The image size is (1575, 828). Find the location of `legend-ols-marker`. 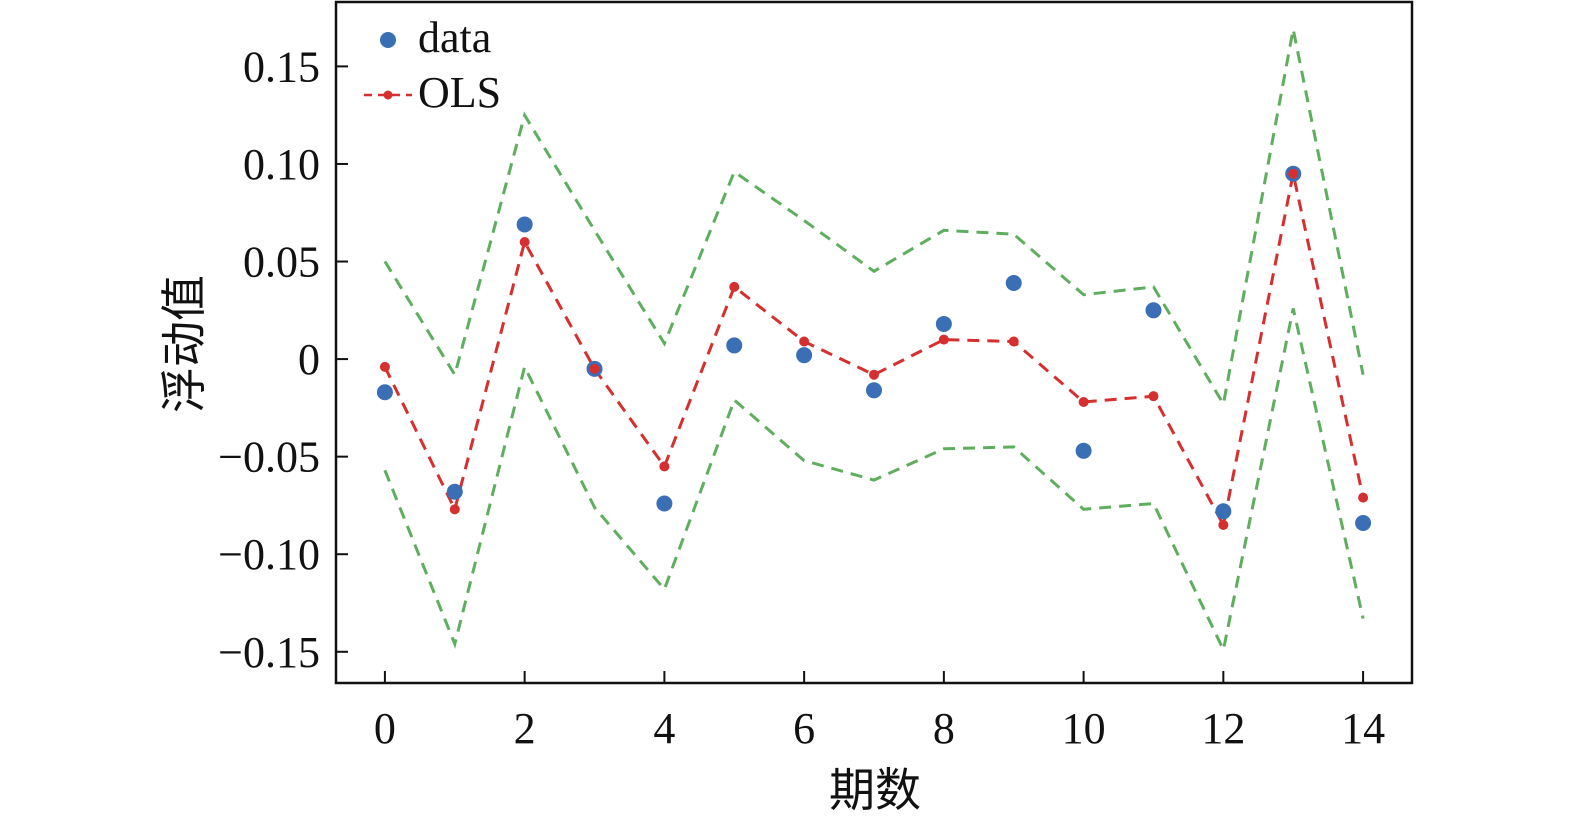

legend-ols-marker is located at coordinates (388, 95).